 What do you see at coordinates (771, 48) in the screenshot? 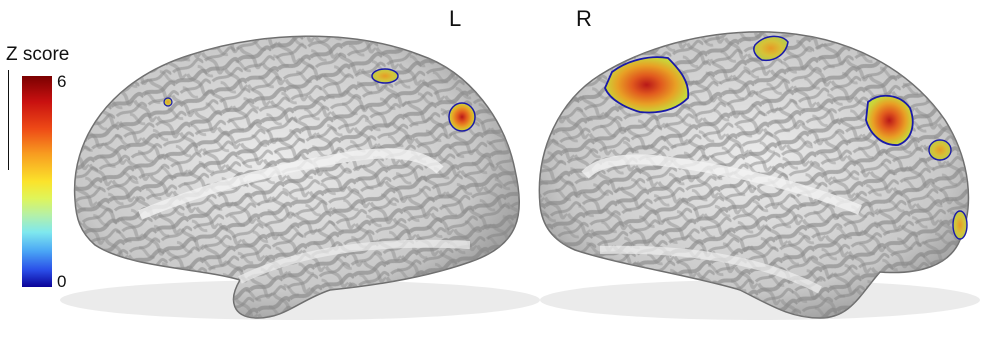
I see `right-cluster-superior` at bounding box center [771, 48].